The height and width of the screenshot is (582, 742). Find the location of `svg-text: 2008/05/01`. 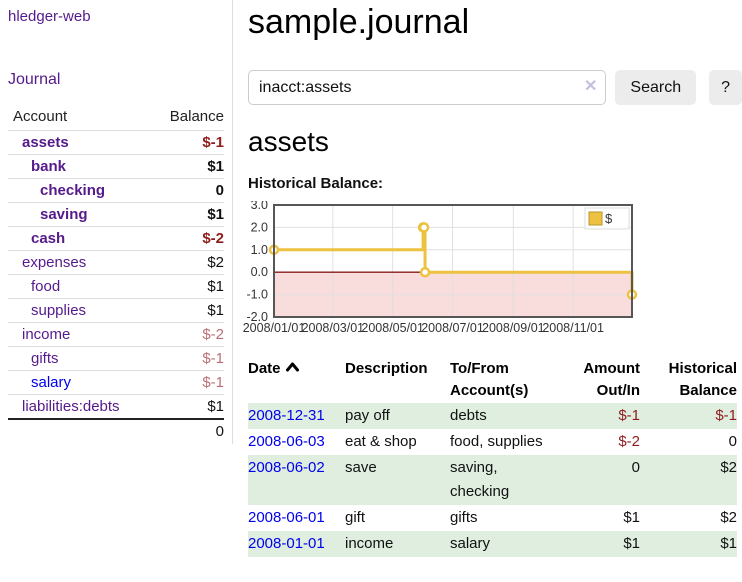

svg-text: 2008/05/01 is located at coordinates (392, 328).